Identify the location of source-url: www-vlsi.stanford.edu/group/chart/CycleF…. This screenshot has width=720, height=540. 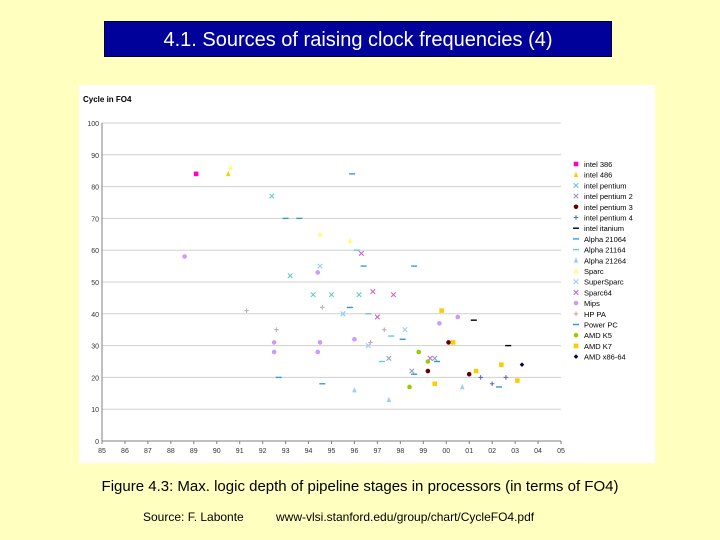
(405, 517).